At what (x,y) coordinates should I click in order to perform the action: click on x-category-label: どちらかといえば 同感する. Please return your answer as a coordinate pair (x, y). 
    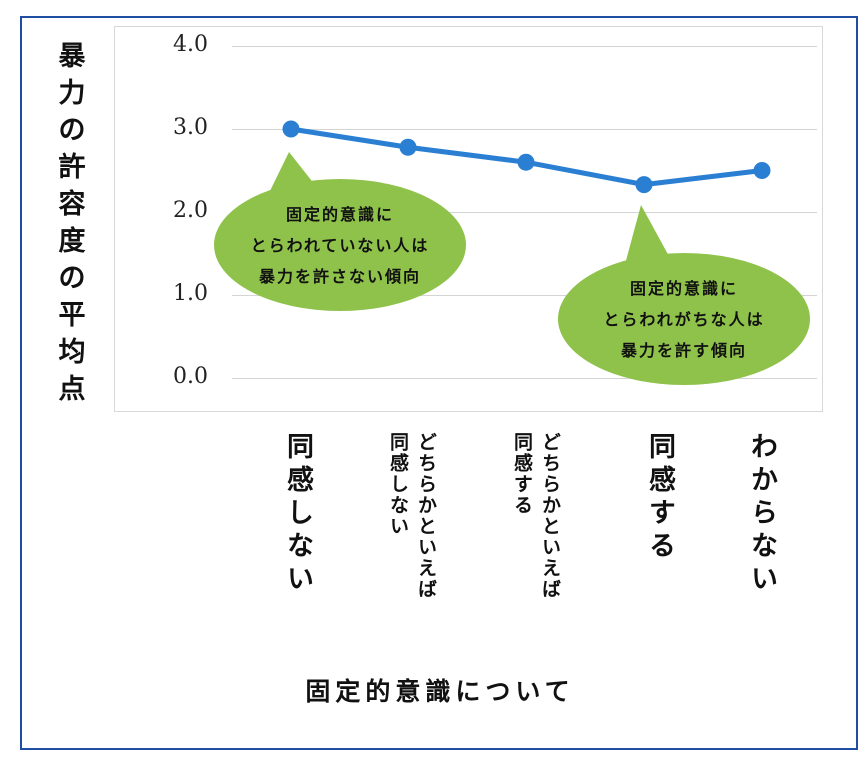
    Looking at the image, I should click on (536, 516).